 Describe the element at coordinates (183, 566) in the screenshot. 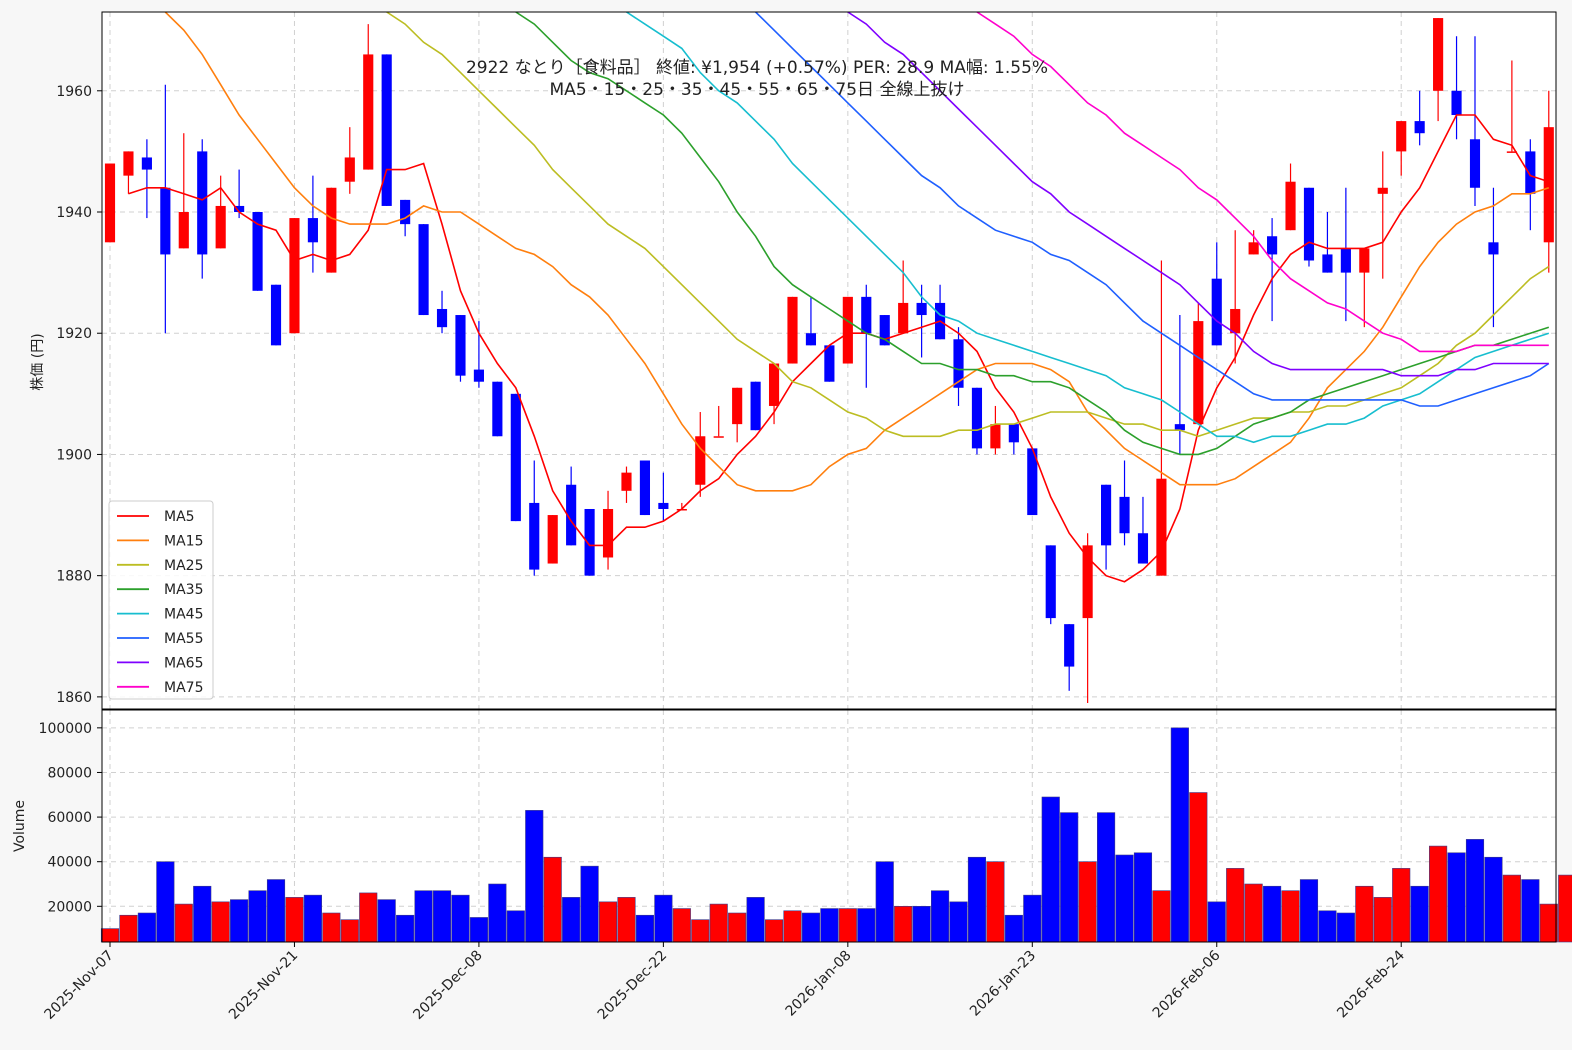

I see `legend-label: MA25` at that location.